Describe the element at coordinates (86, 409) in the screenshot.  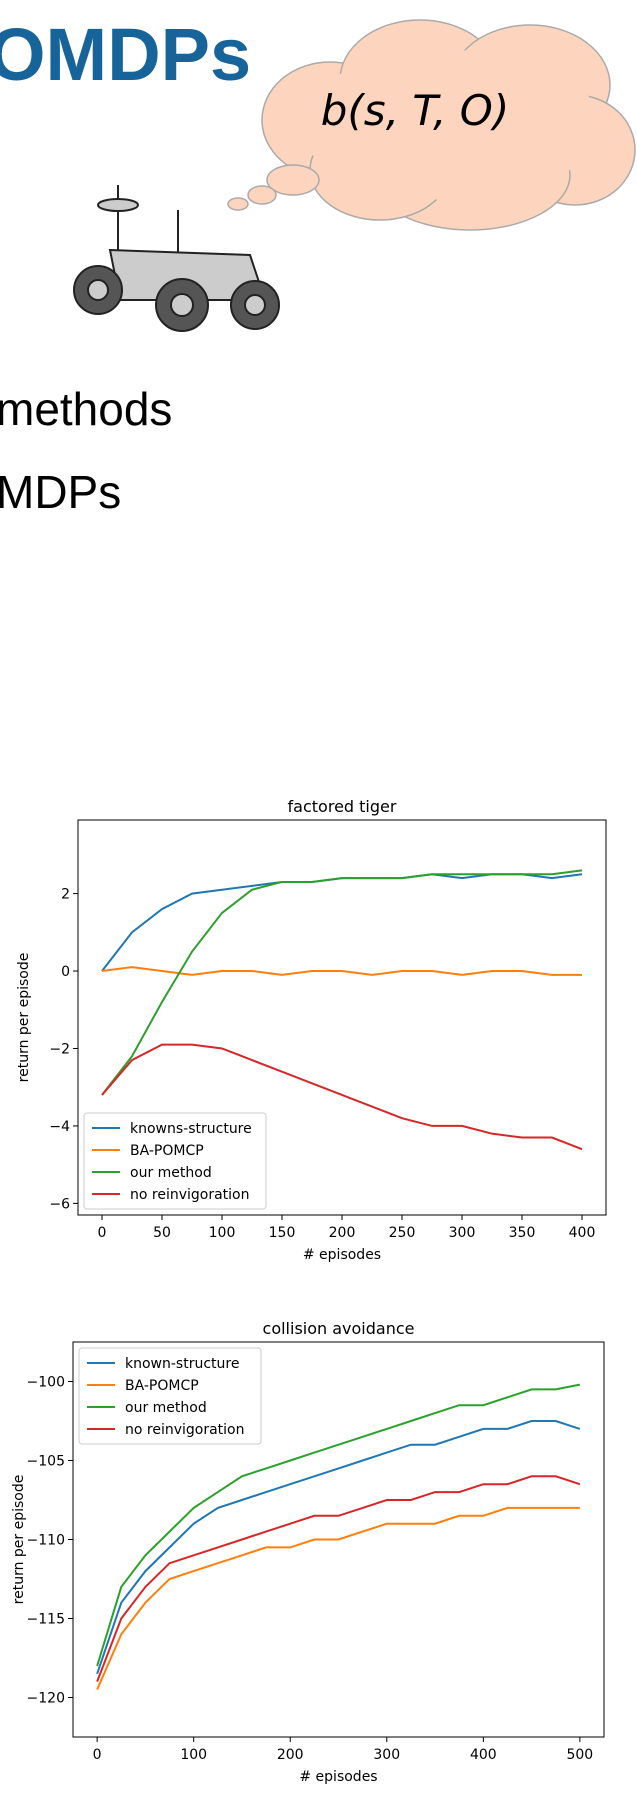
I see `bullet-text: methods` at that location.